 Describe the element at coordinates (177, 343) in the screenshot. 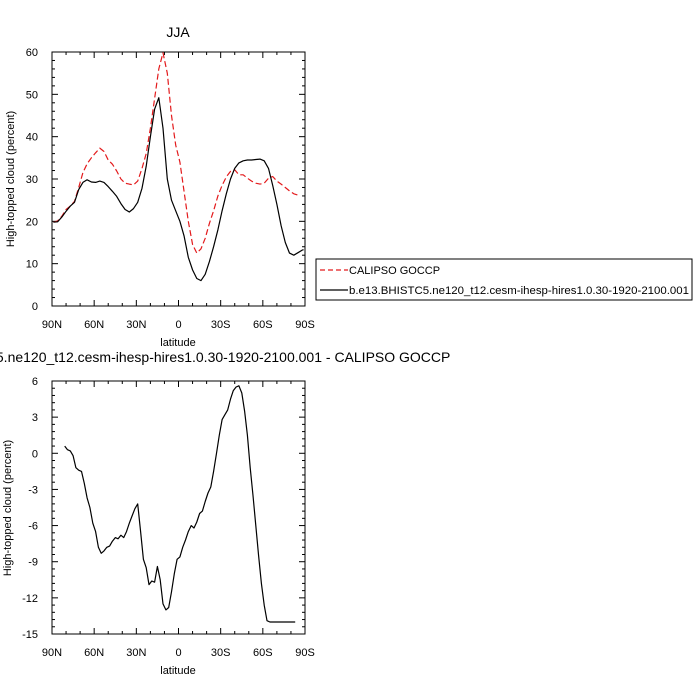

I see `top-x-axis-label: latitude` at that location.